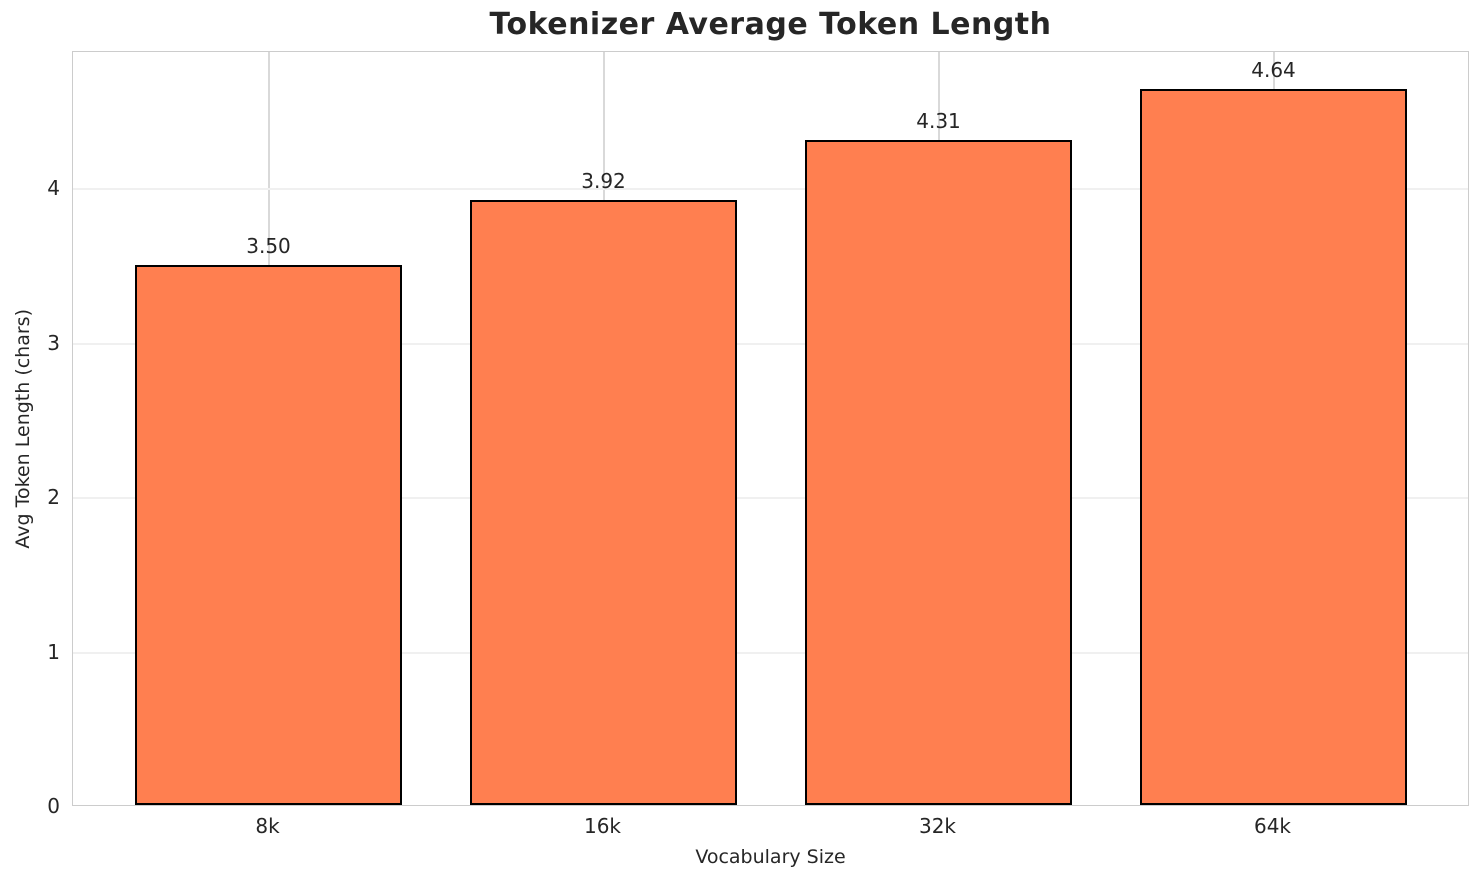  What do you see at coordinates (53, 651) in the screenshot?
I see `y-tick-label: 1` at bounding box center [53, 651].